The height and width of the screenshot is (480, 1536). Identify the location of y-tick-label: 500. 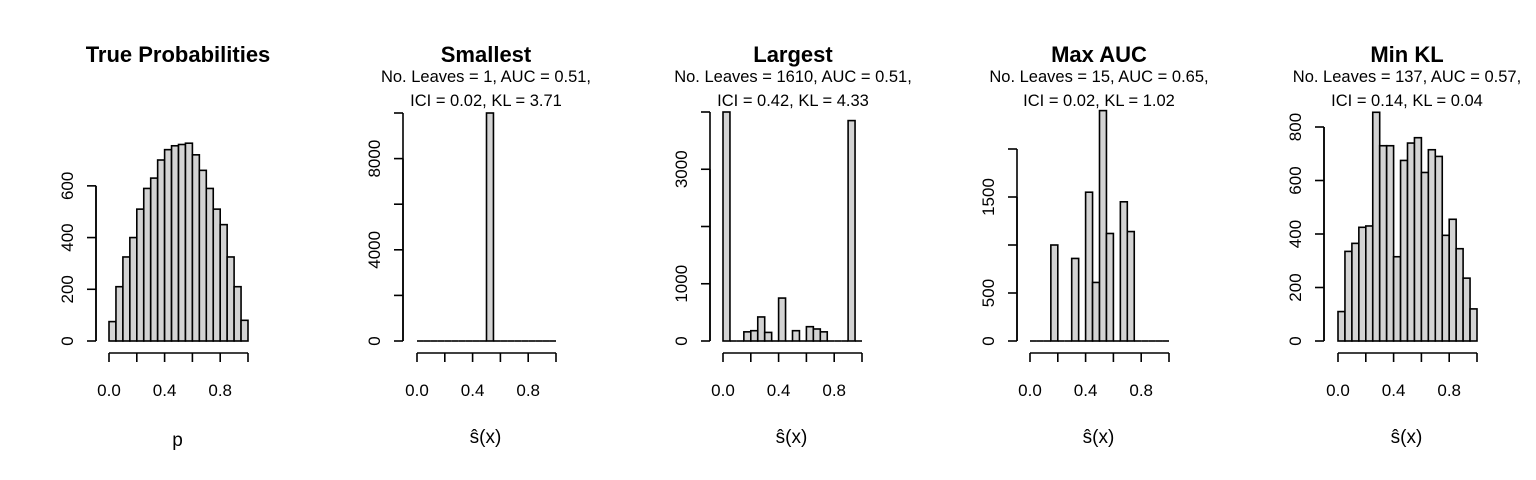
(988, 293).